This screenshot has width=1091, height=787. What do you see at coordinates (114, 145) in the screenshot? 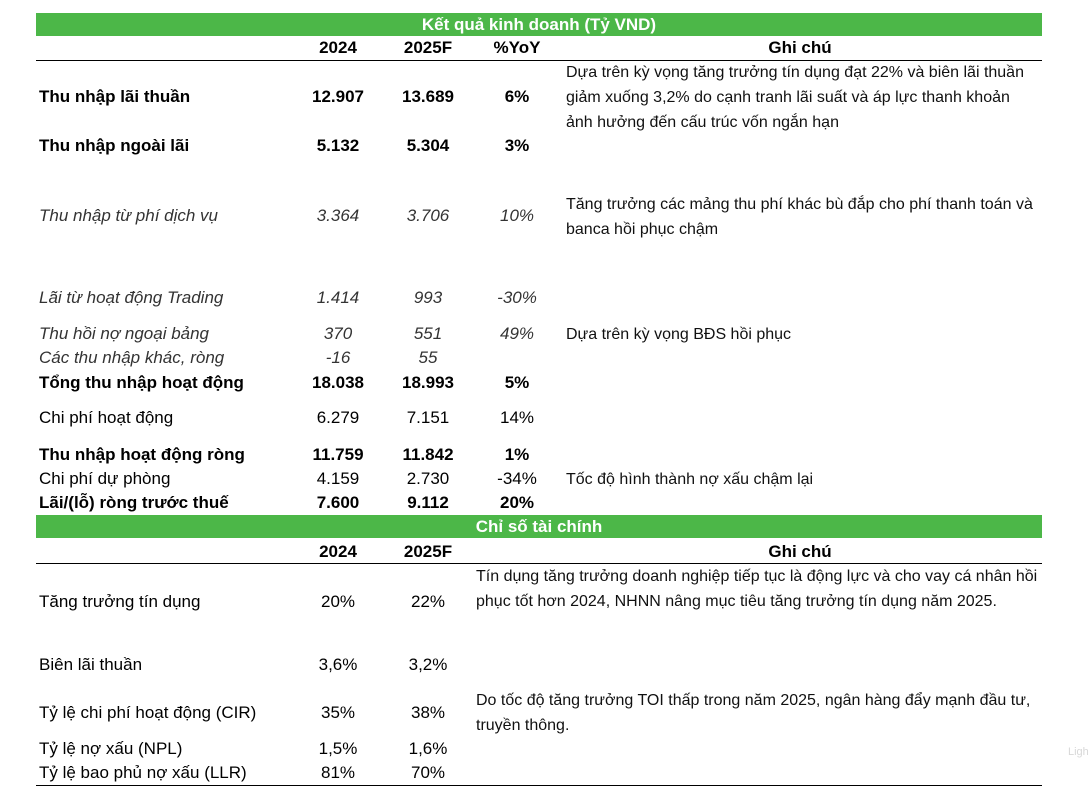
I see `row-label: Thu nhập ngoài lãi` at bounding box center [114, 145].